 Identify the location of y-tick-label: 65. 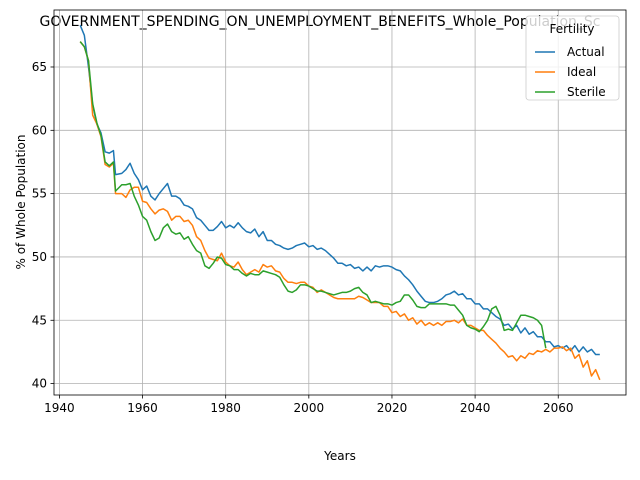
(39, 67).